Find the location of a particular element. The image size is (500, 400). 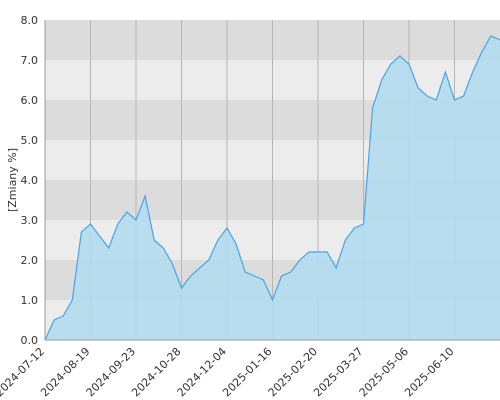

y-tick-label: 4.0 is located at coordinates (30, 180).